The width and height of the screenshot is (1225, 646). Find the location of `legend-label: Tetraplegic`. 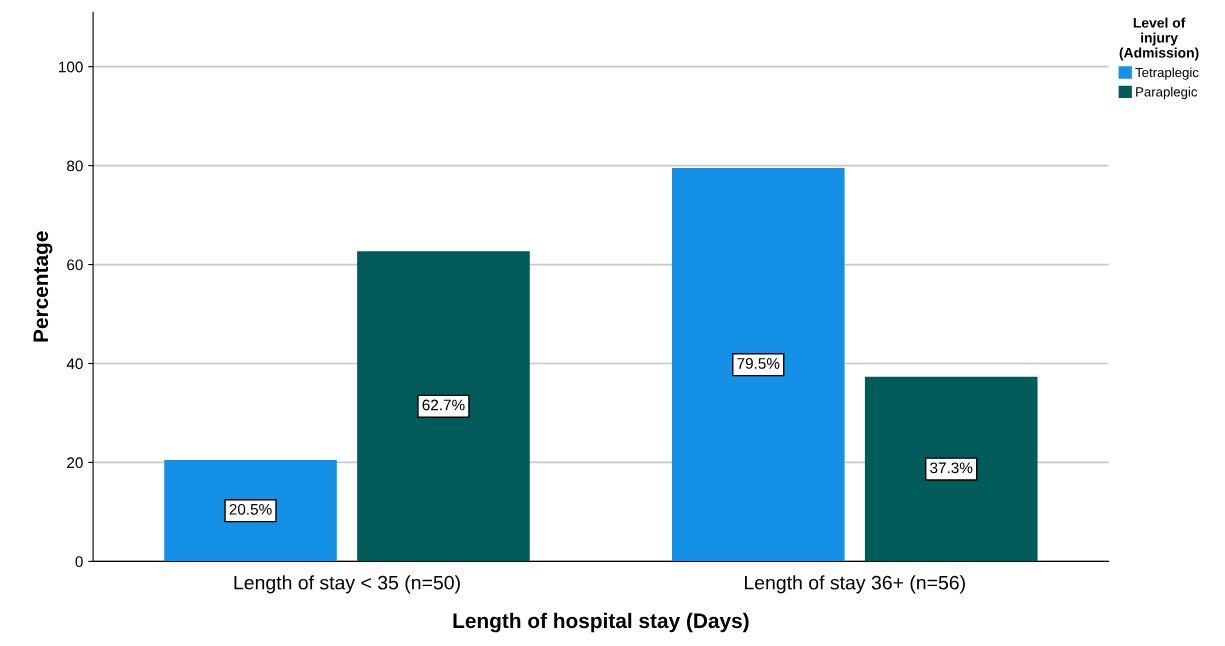

legend-label: Tetraplegic is located at coordinates (1167, 73).